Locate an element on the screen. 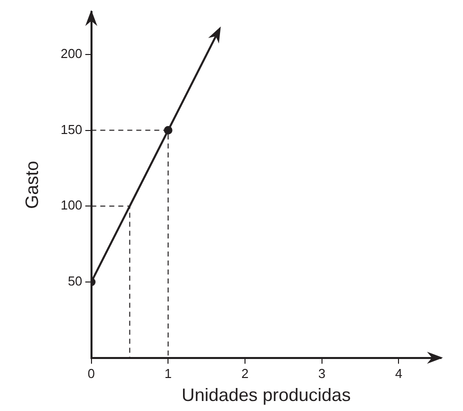  x-tick-label: 1 is located at coordinates (168, 374).